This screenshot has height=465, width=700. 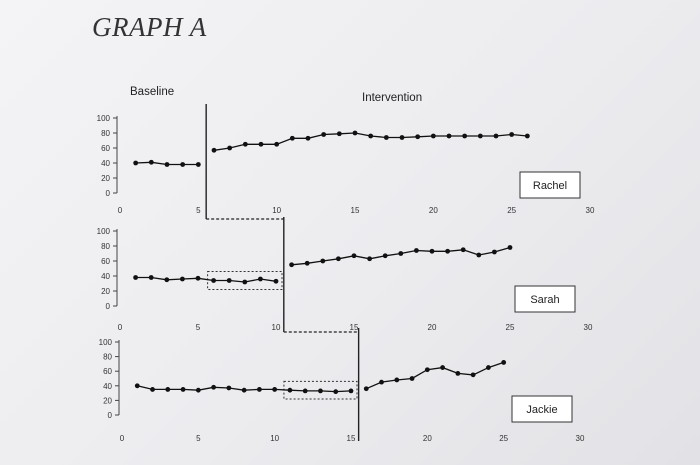 I want to click on highlight-box, so click(x=245, y=280).